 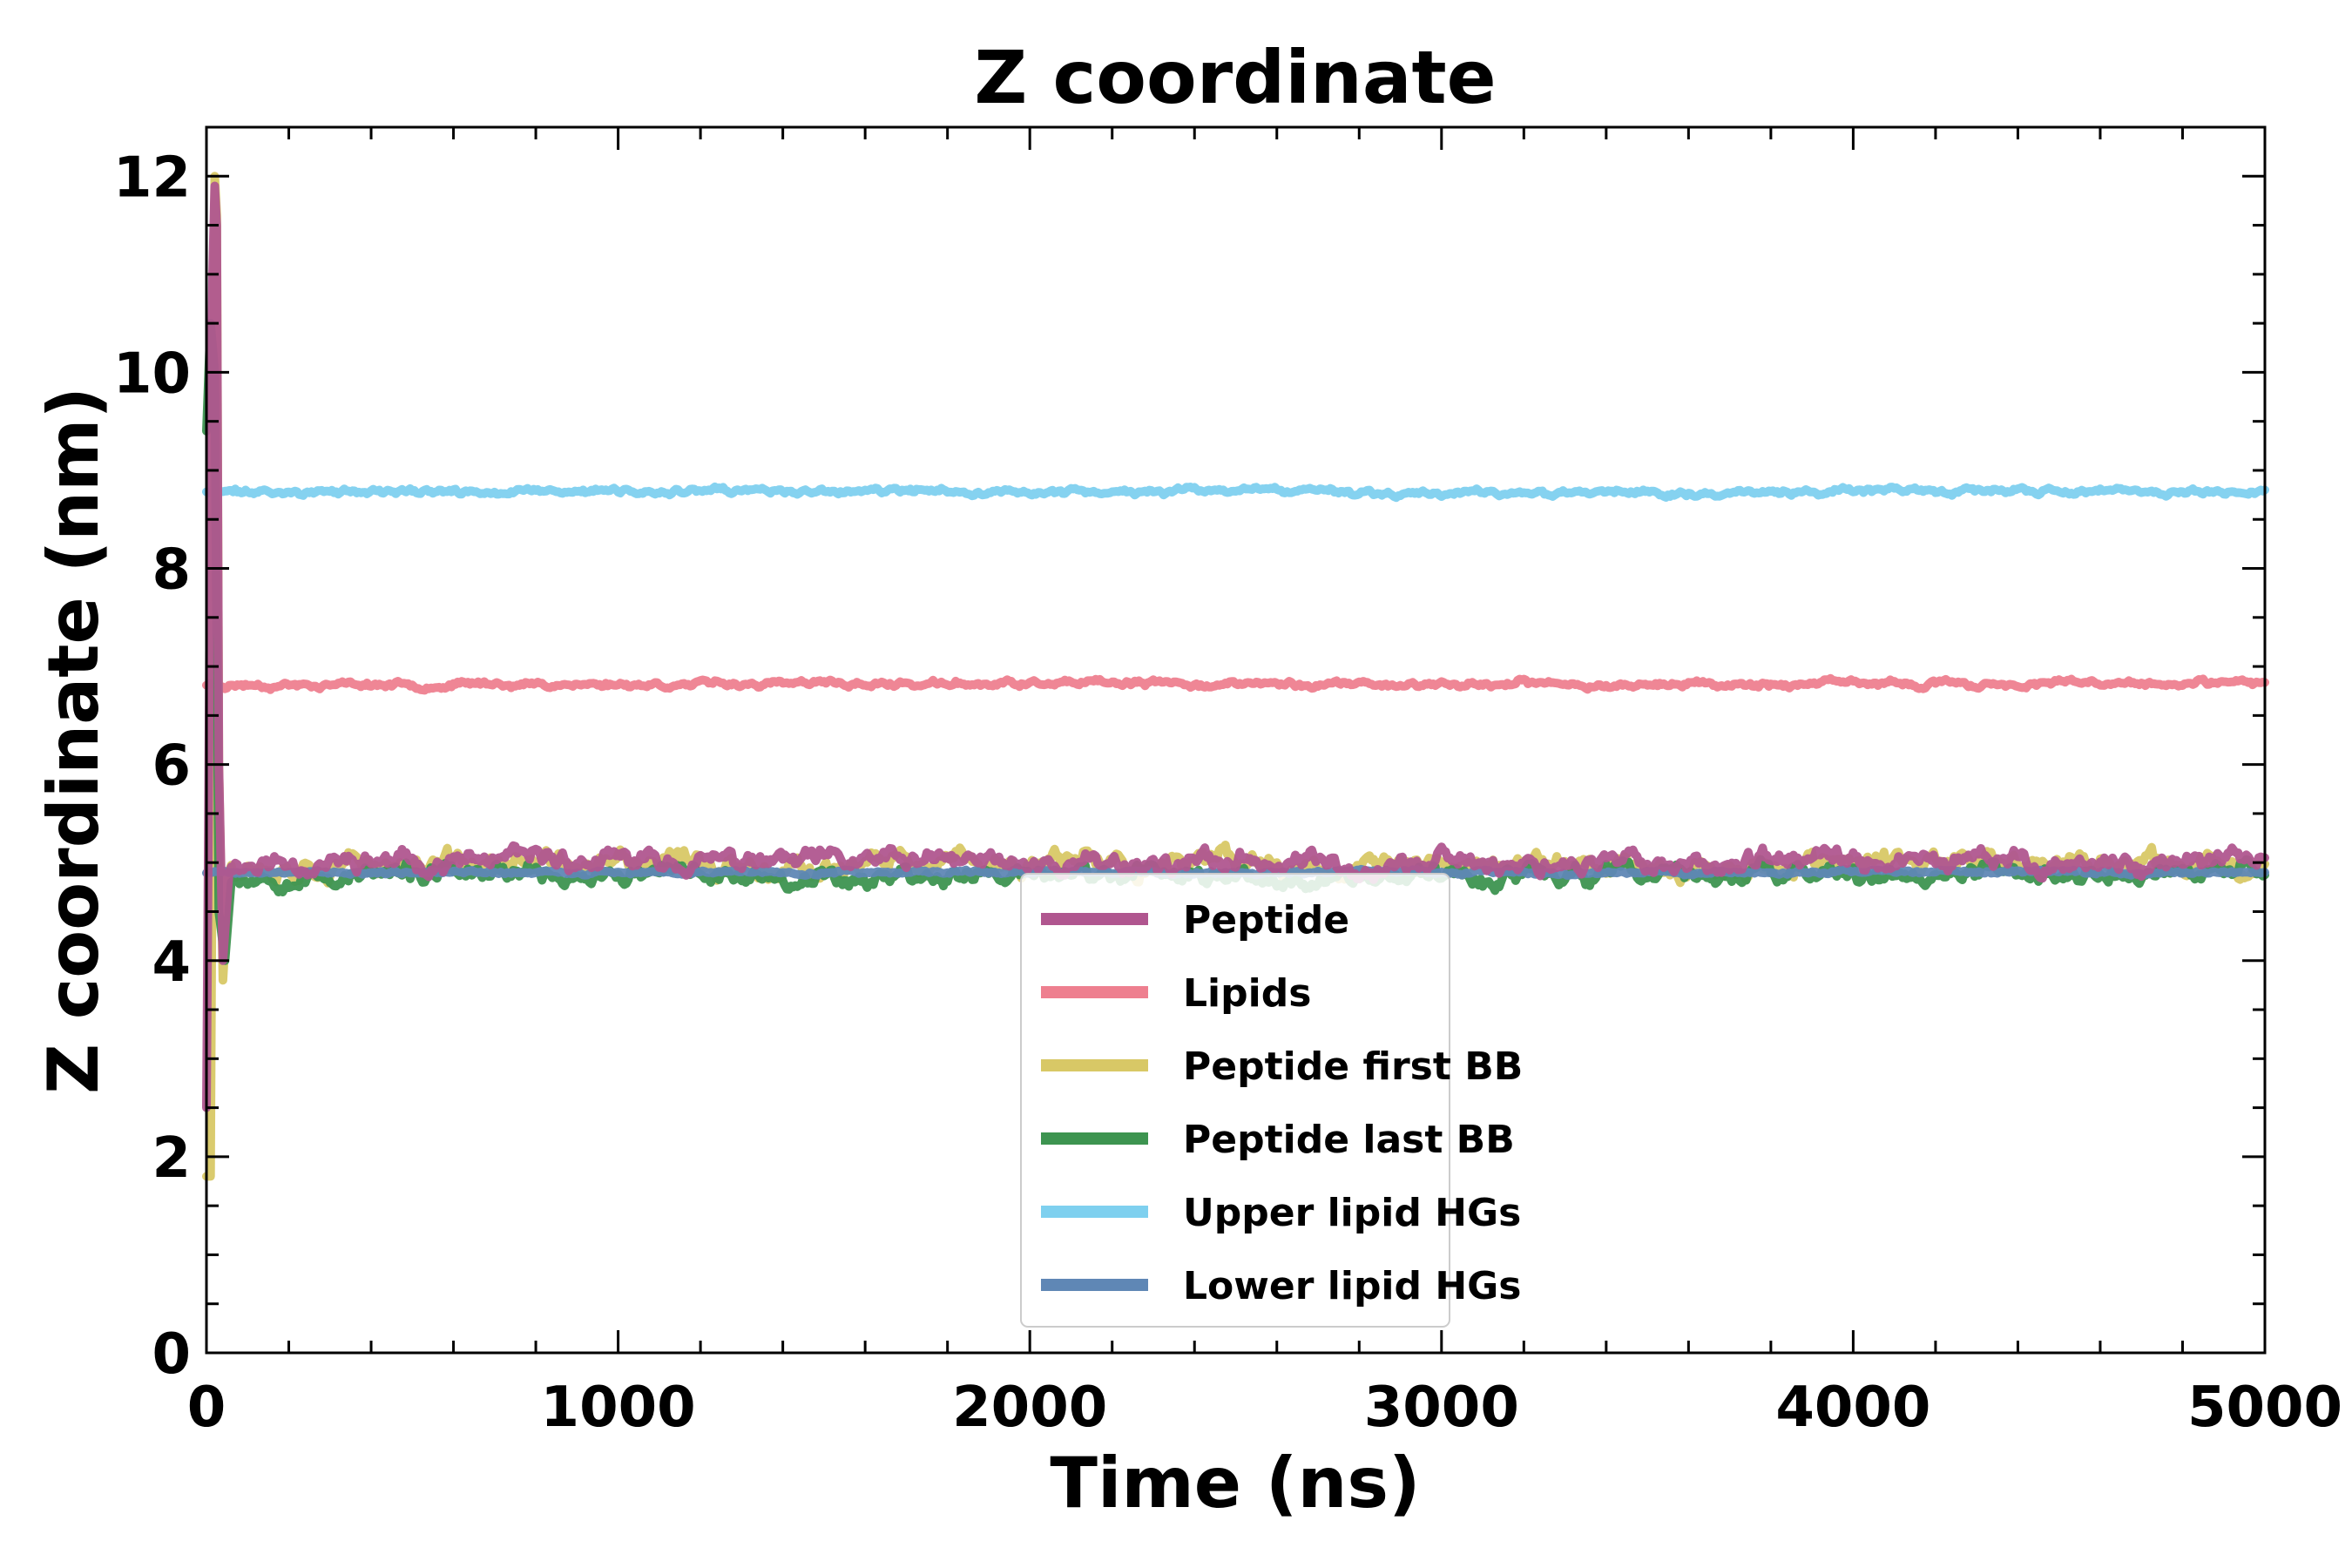 What do you see at coordinates (1235, 77) in the screenshot?
I see `chart-title: Z coordinate` at bounding box center [1235, 77].